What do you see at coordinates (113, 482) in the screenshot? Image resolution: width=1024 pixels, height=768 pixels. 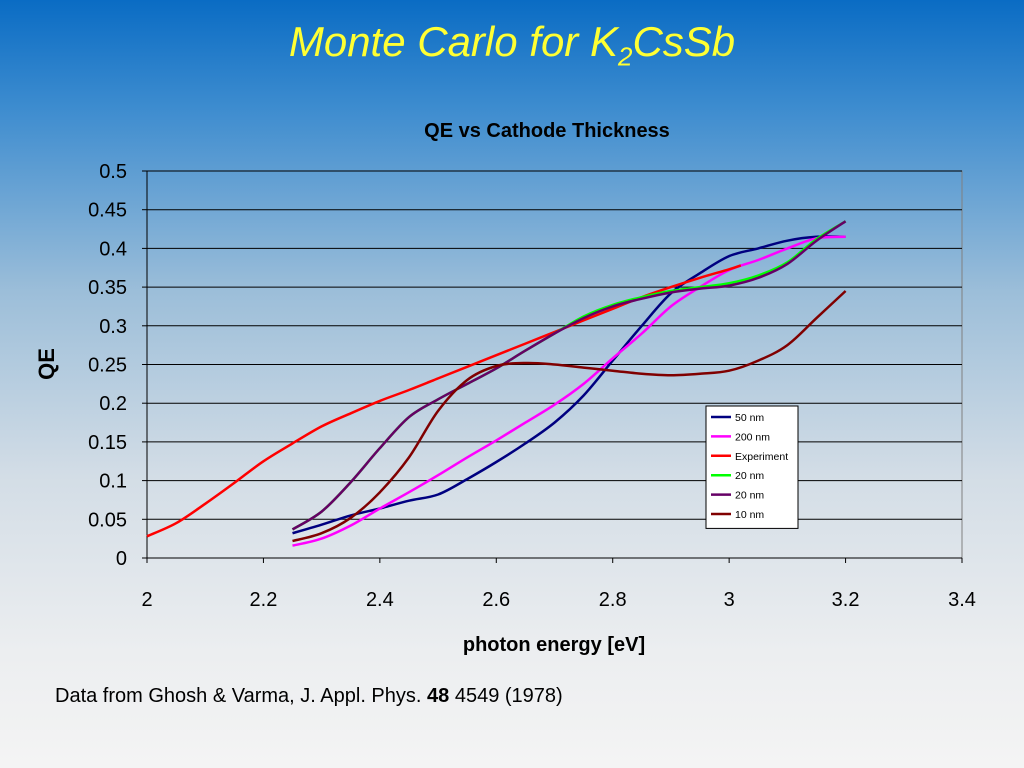 I see `y-tick-label: 0.1` at bounding box center [113, 482].